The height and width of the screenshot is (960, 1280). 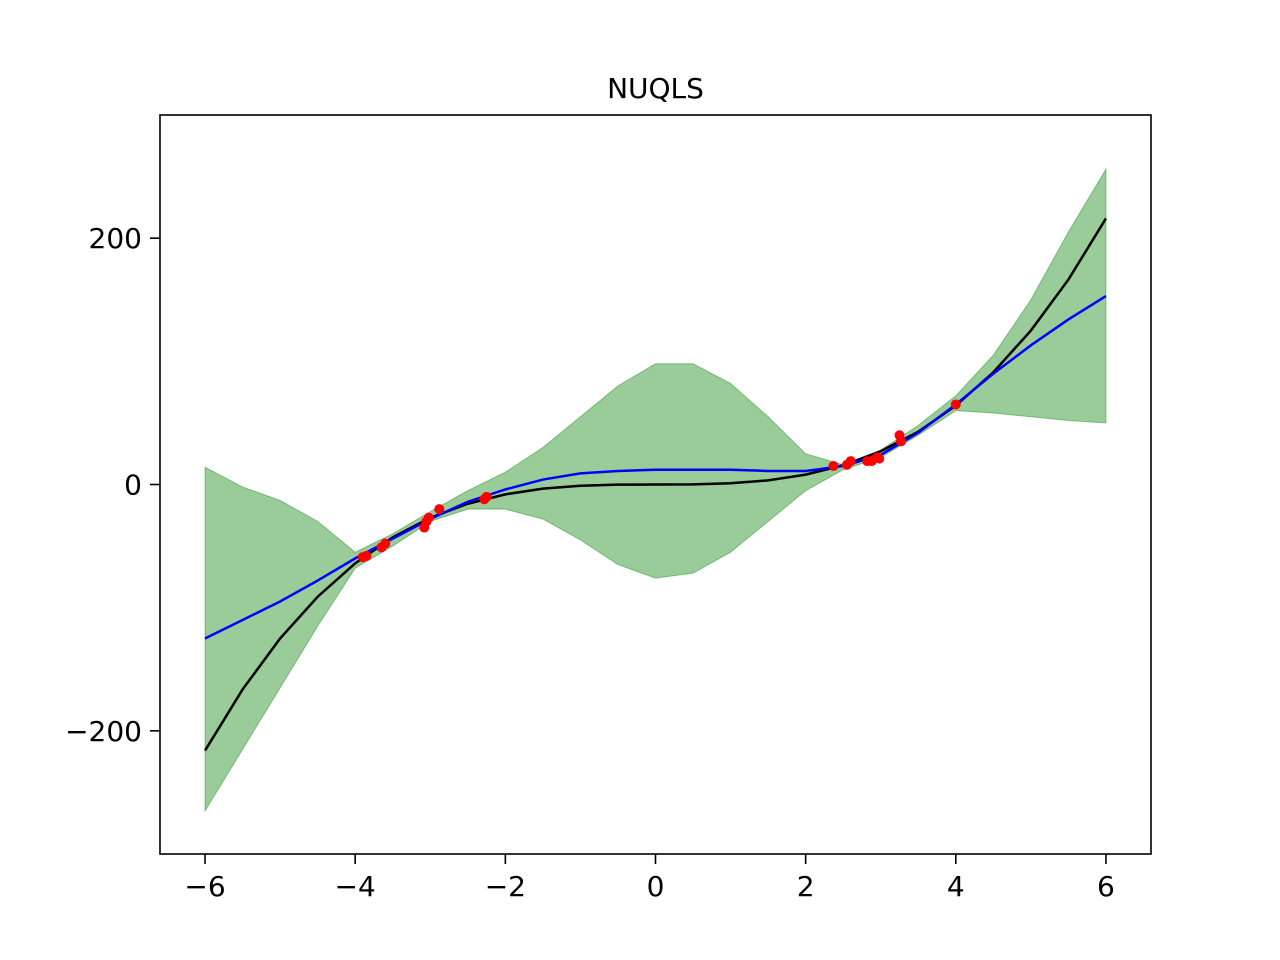 What do you see at coordinates (204, 886) in the screenshot?
I see `x-tick-label: −6` at bounding box center [204, 886].